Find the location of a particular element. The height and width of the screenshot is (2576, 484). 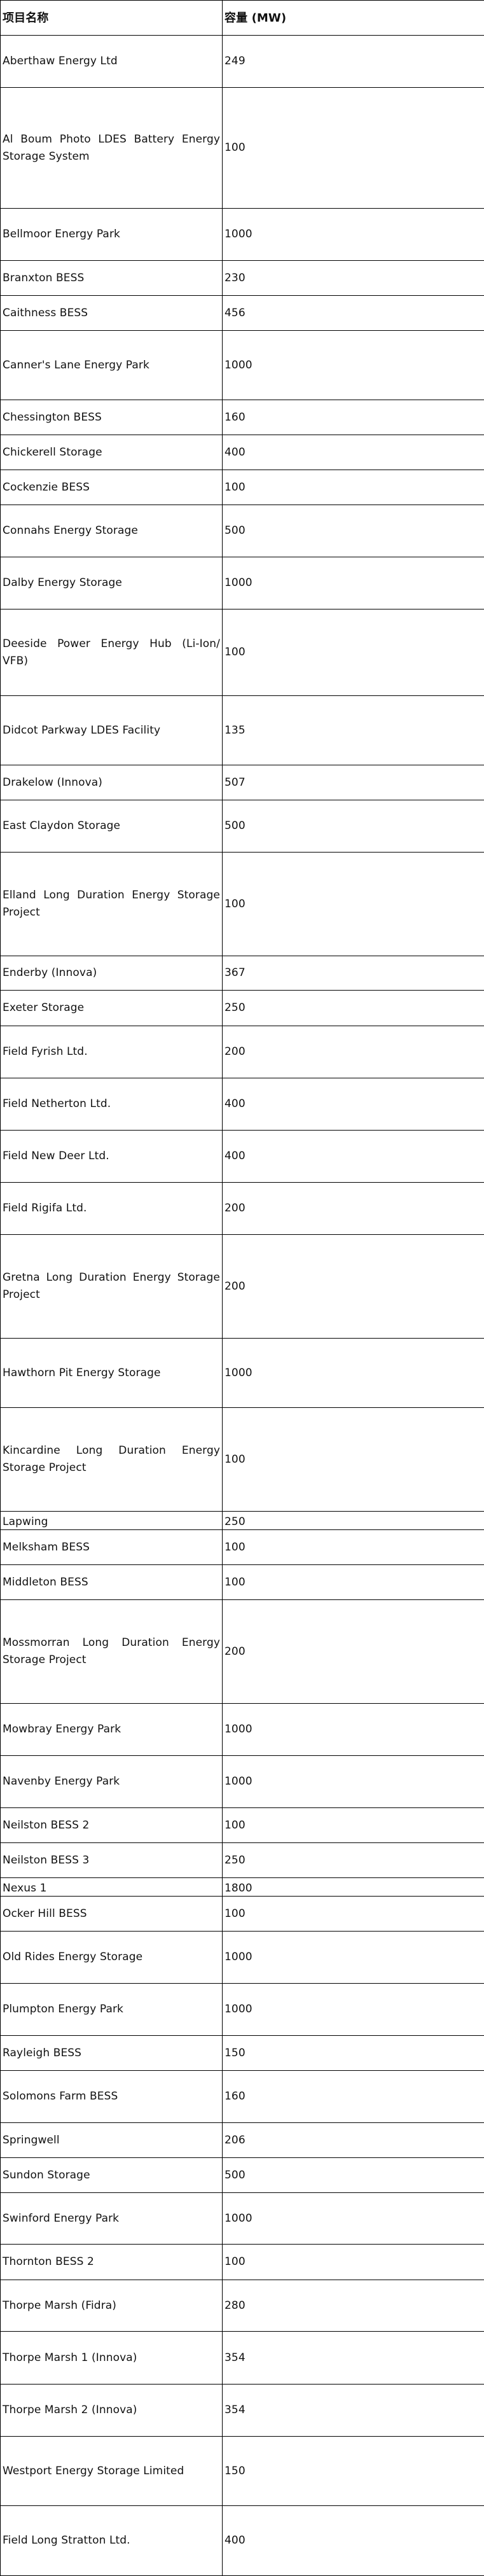

project-name-cell: Rayleigh BESS is located at coordinates (112, 2053).